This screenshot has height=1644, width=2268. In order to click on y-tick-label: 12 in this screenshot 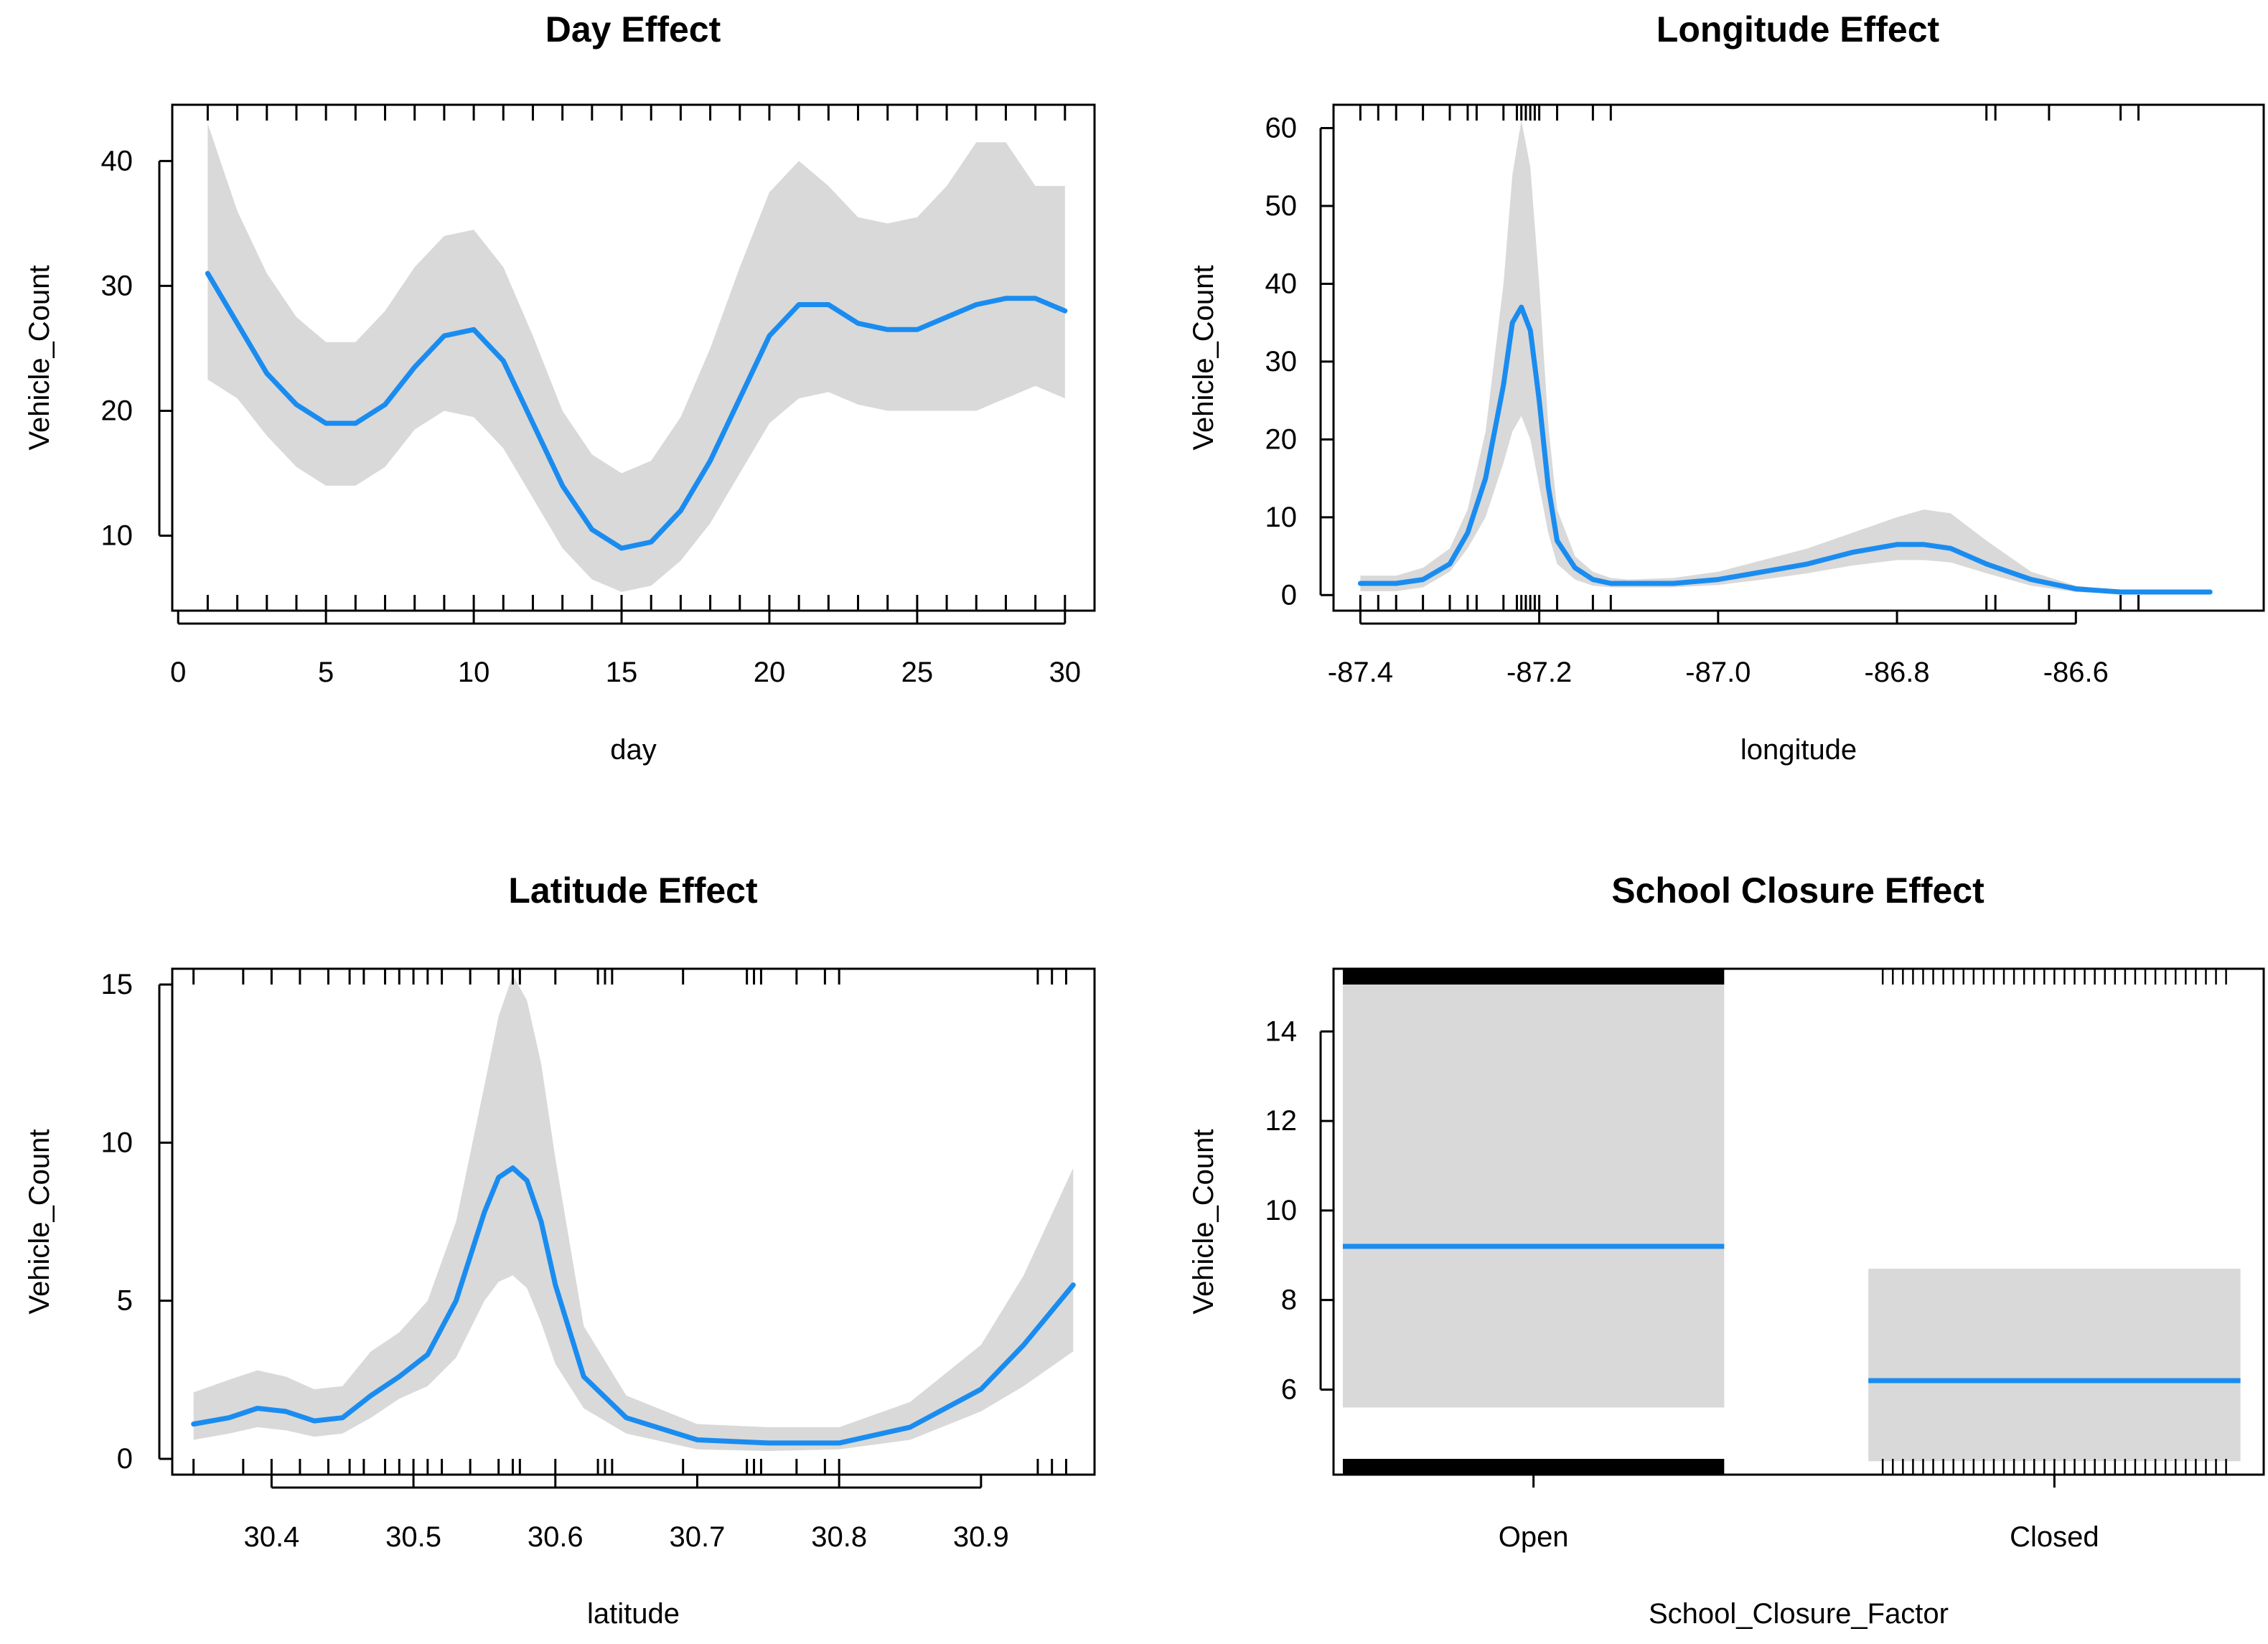, I will do `click(1281, 1121)`.